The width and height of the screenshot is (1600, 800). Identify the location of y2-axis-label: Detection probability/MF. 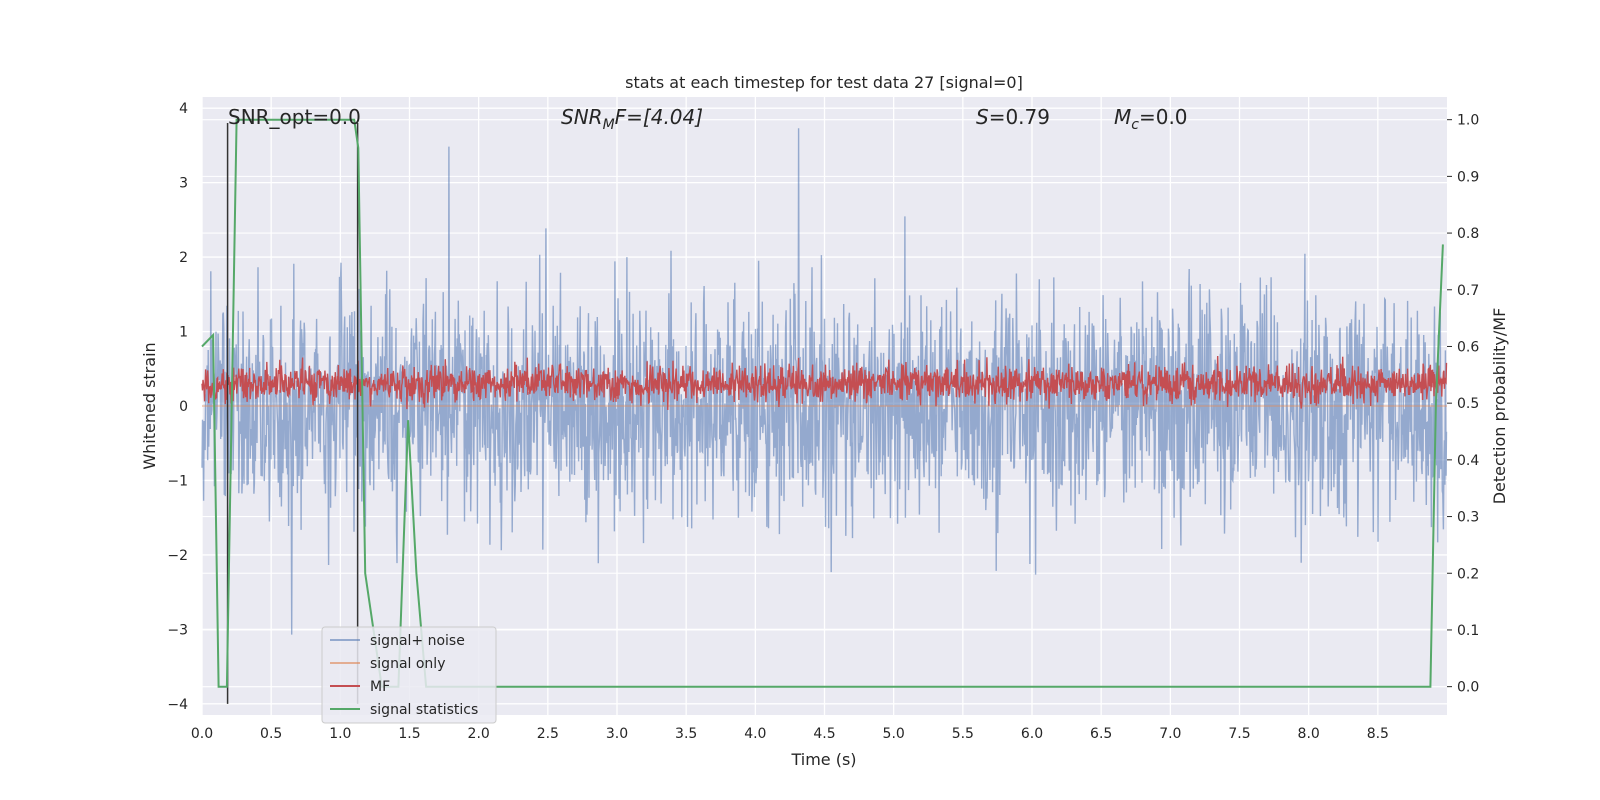
(1499, 406).